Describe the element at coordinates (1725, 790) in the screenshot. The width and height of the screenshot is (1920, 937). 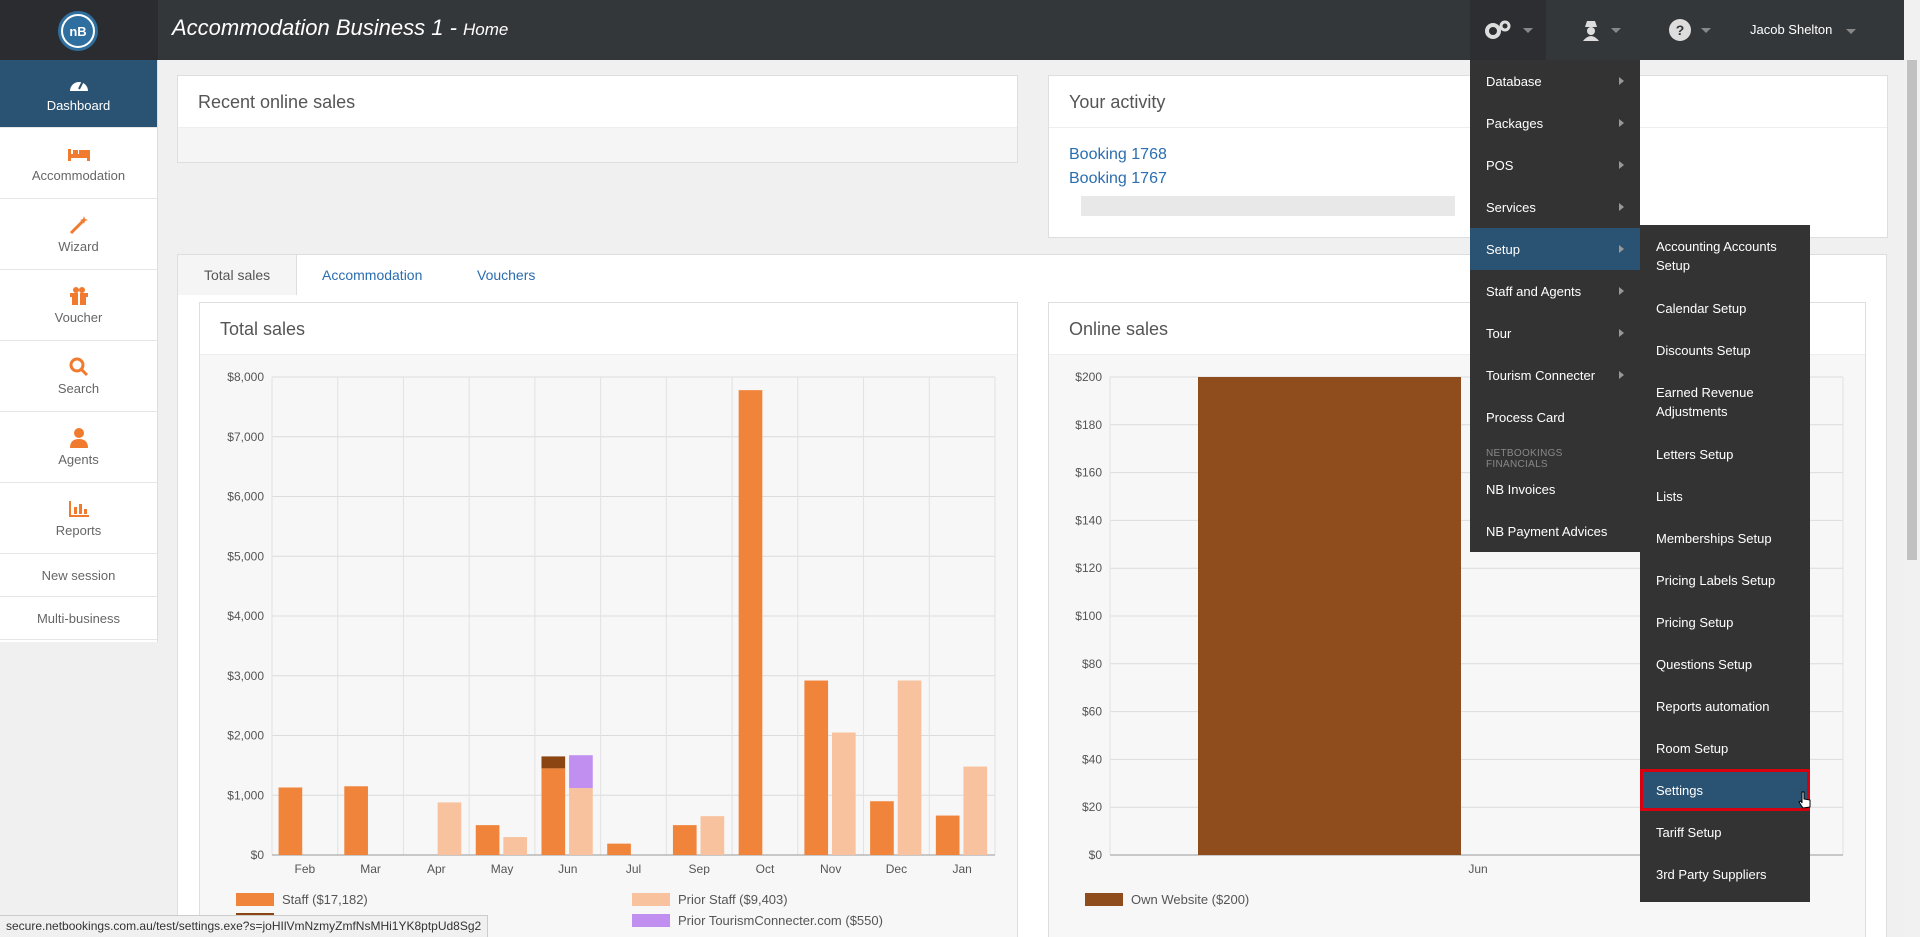
I see `submenu-item-settings: Settings` at that location.